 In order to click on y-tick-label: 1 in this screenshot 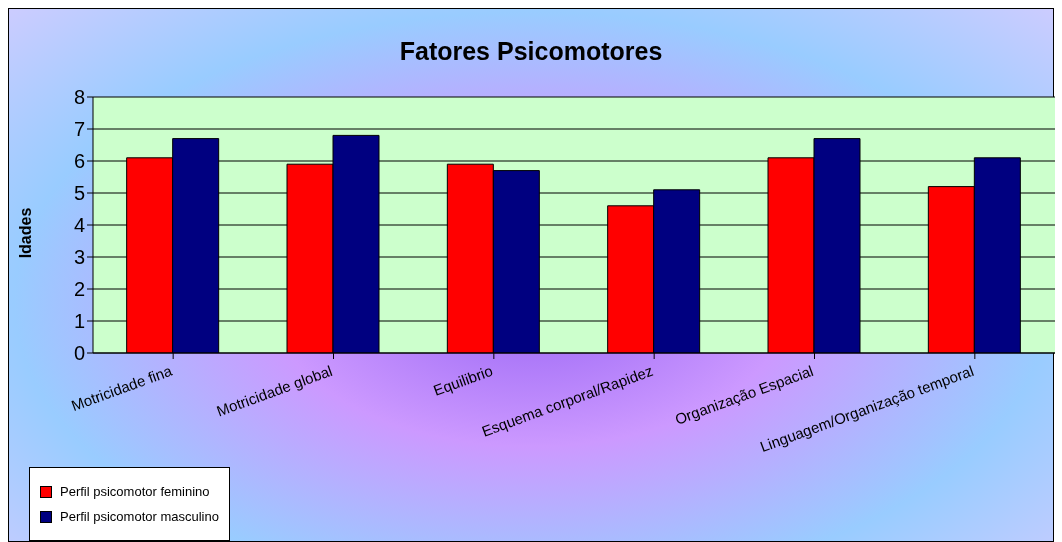, I will do `click(79, 321)`.